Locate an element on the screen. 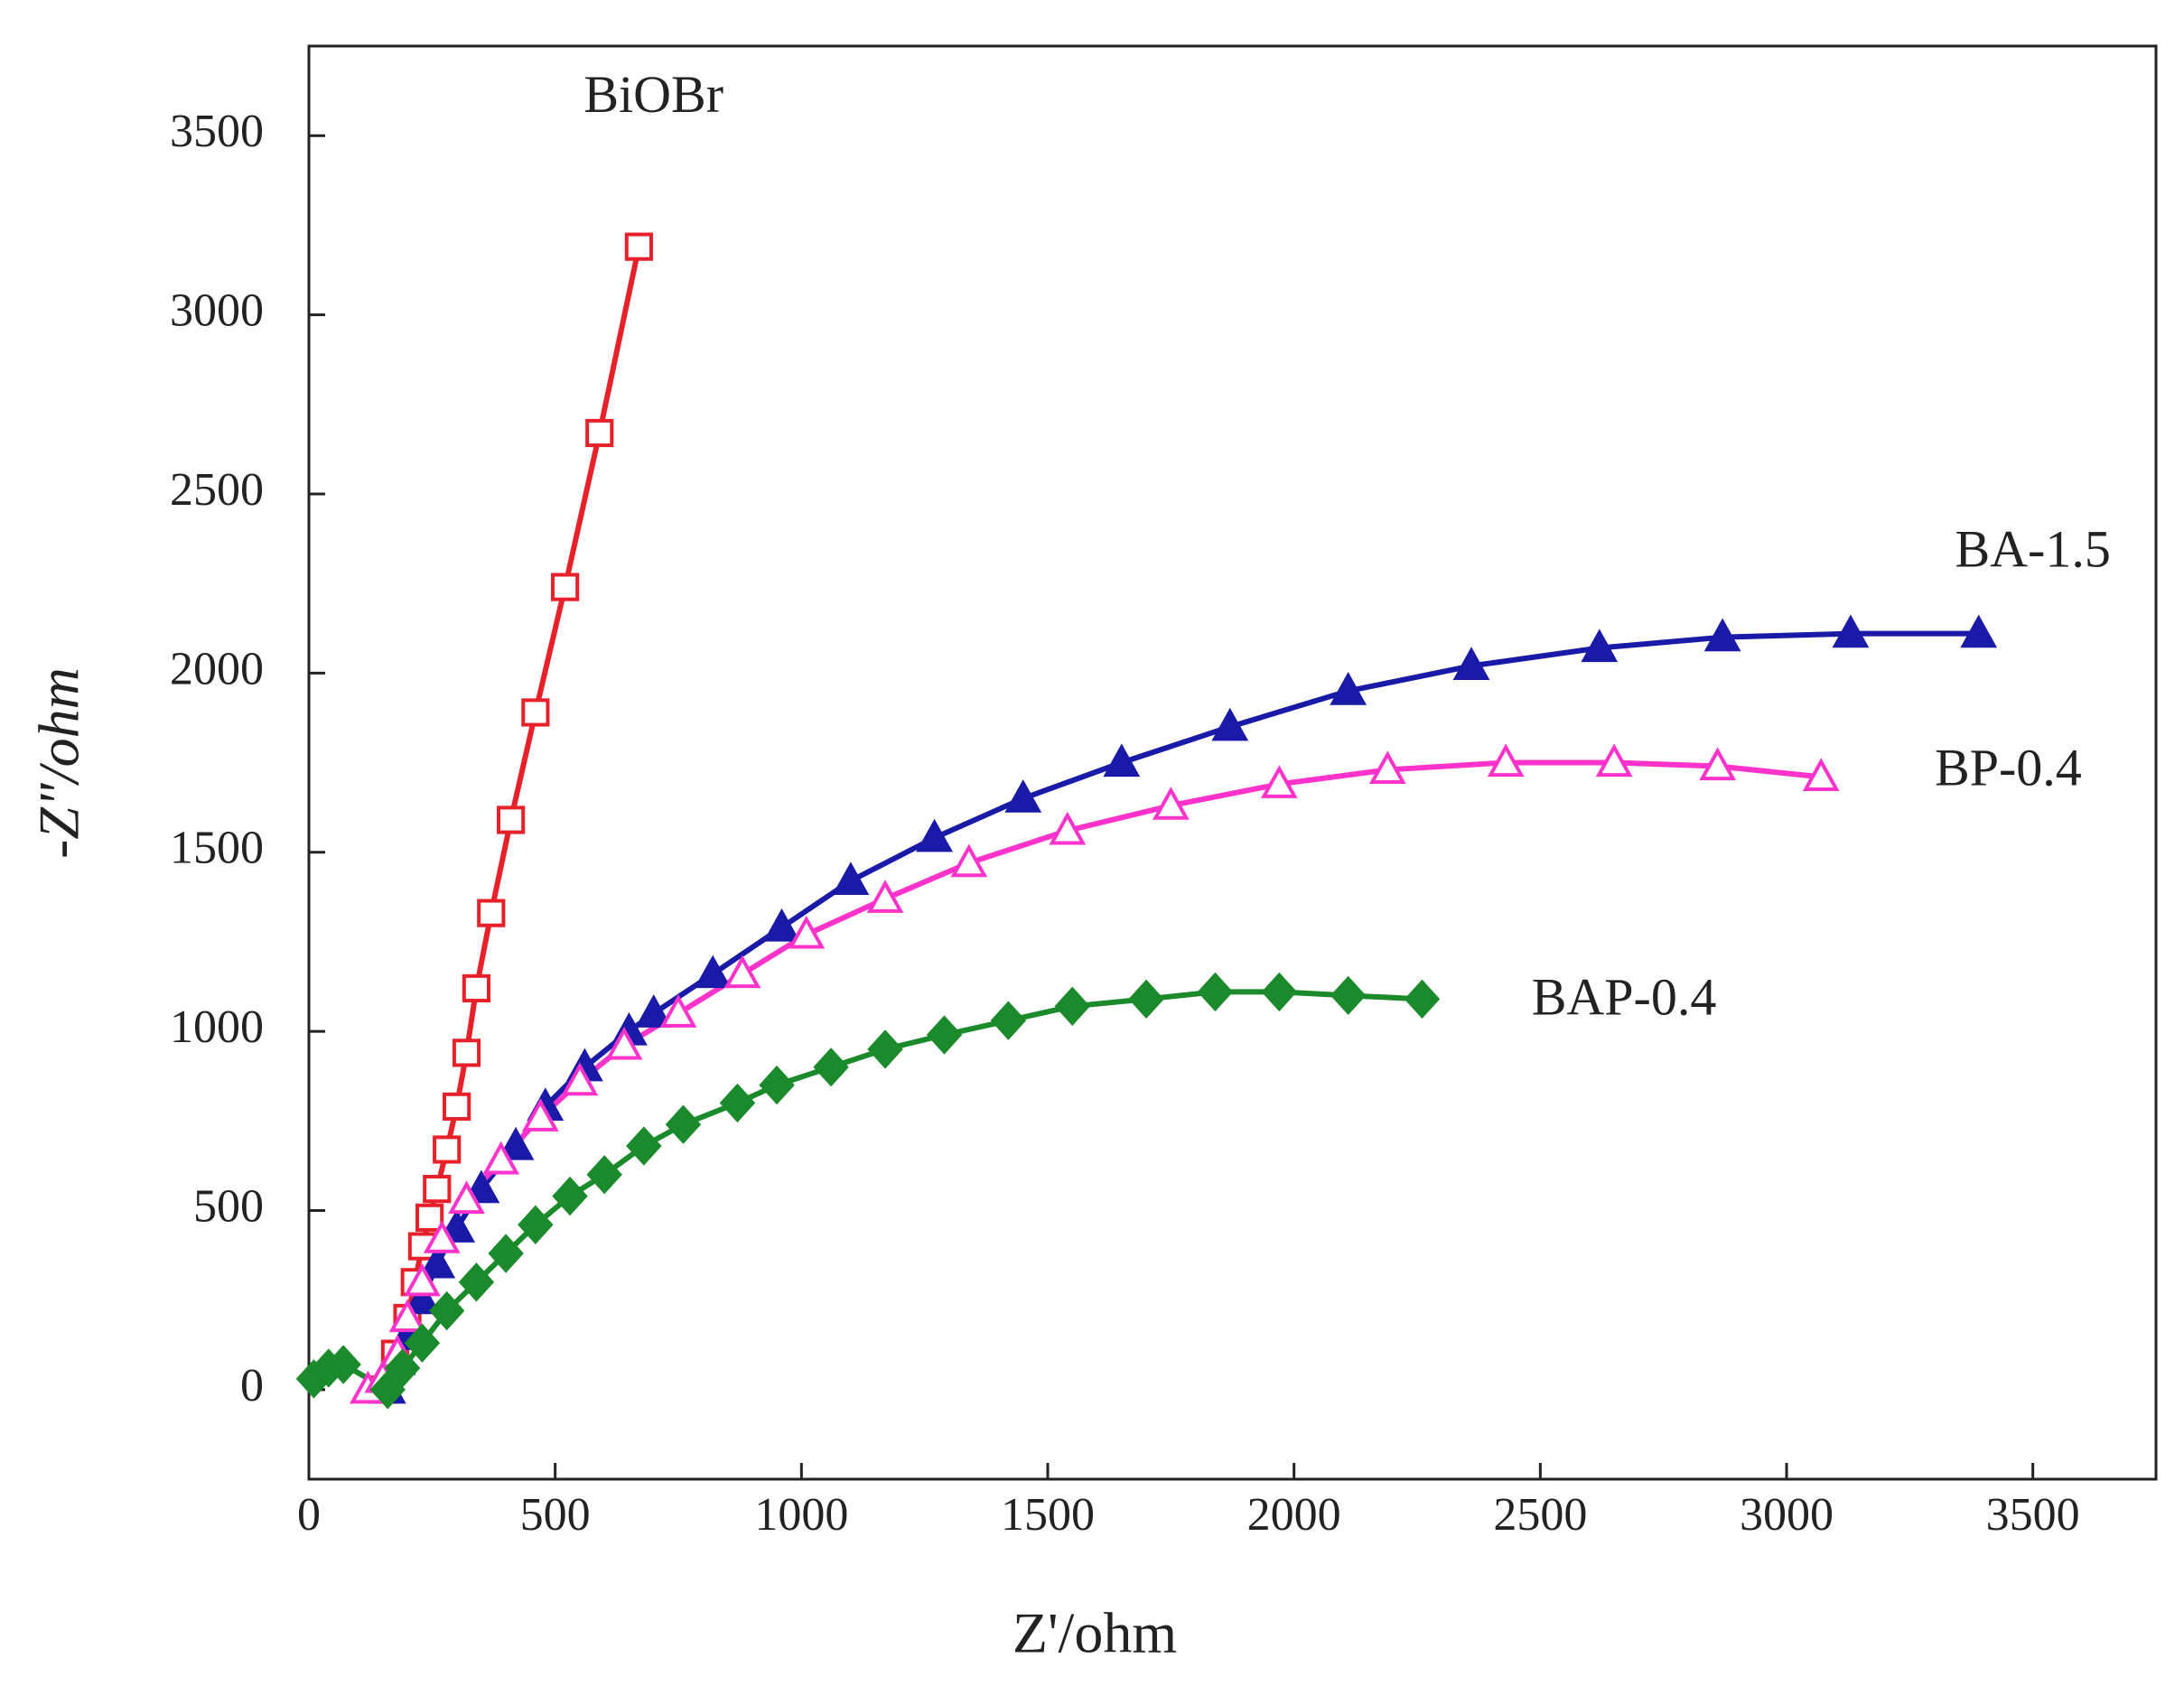 This screenshot has width=2184, height=1695. series-label: BAP-0.4 is located at coordinates (1624, 997).